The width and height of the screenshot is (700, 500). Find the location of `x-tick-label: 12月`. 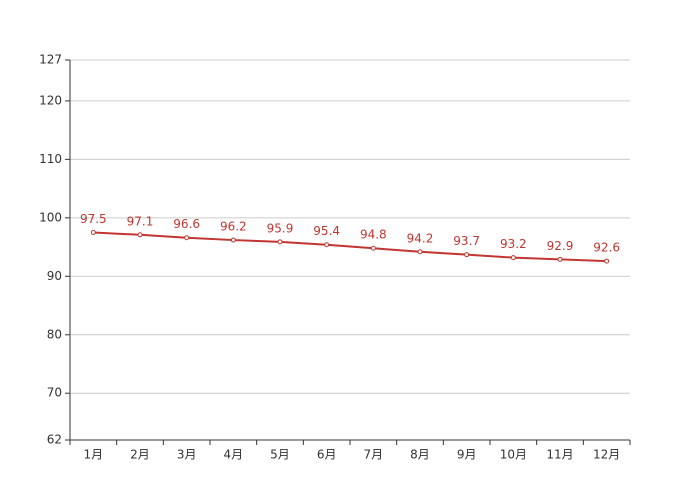

x-tick-label: 12月 is located at coordinates (606, 455).